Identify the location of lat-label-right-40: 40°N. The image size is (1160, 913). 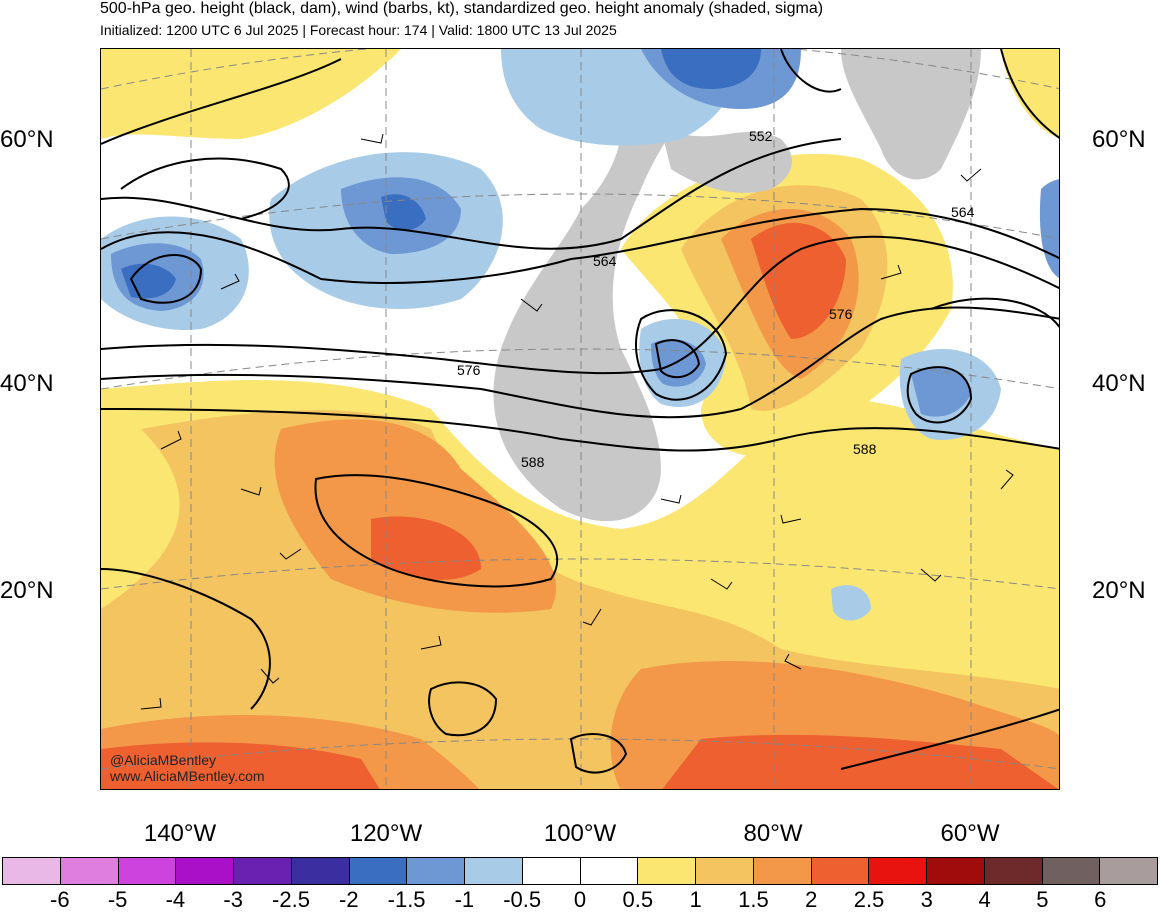
(1119, 383).